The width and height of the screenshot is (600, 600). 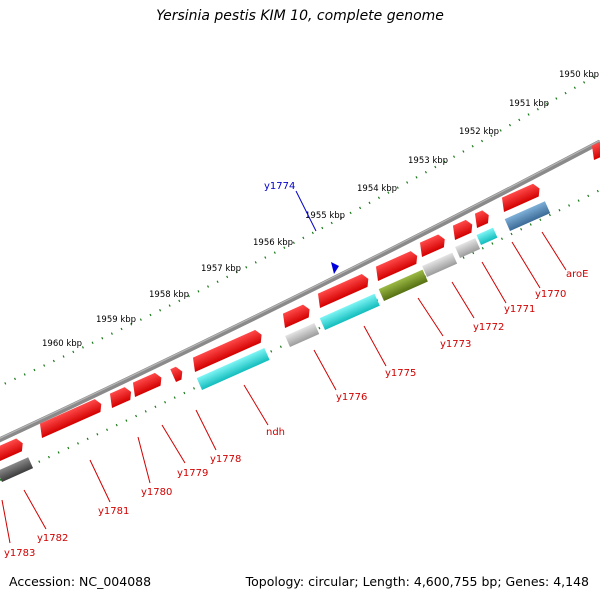 What do you see at coordinates (377, 189) in the screenshot?
I see `scale-label: 1954 kbp` at bounding box center [377, 189].